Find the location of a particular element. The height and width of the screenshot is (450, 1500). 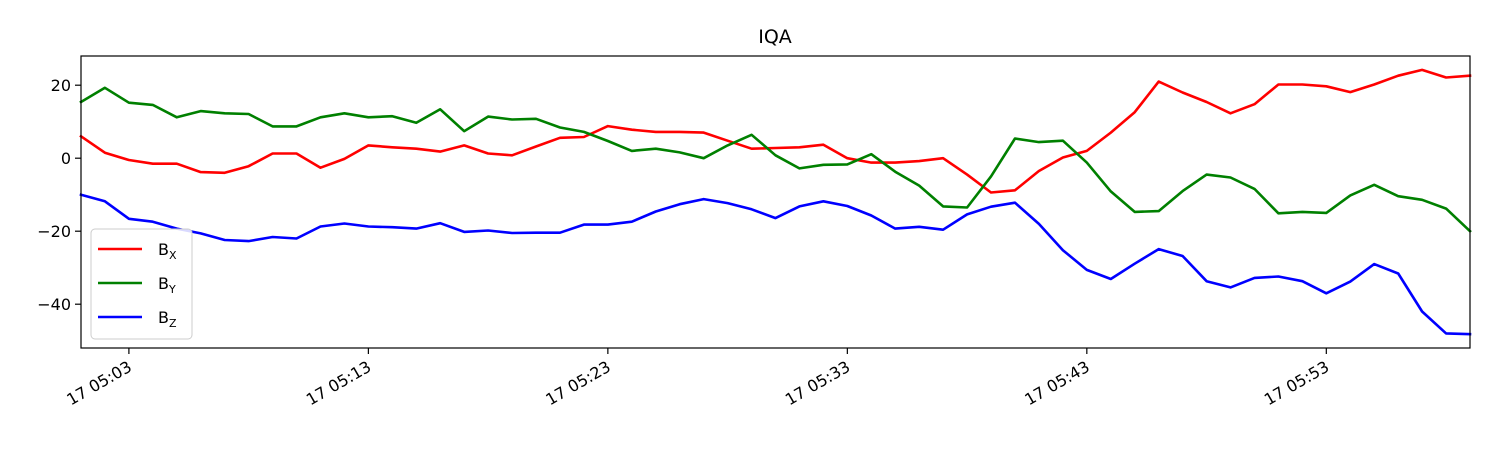

y-axis: 20 0 −20 −40 is located at coordinates (59, 195).